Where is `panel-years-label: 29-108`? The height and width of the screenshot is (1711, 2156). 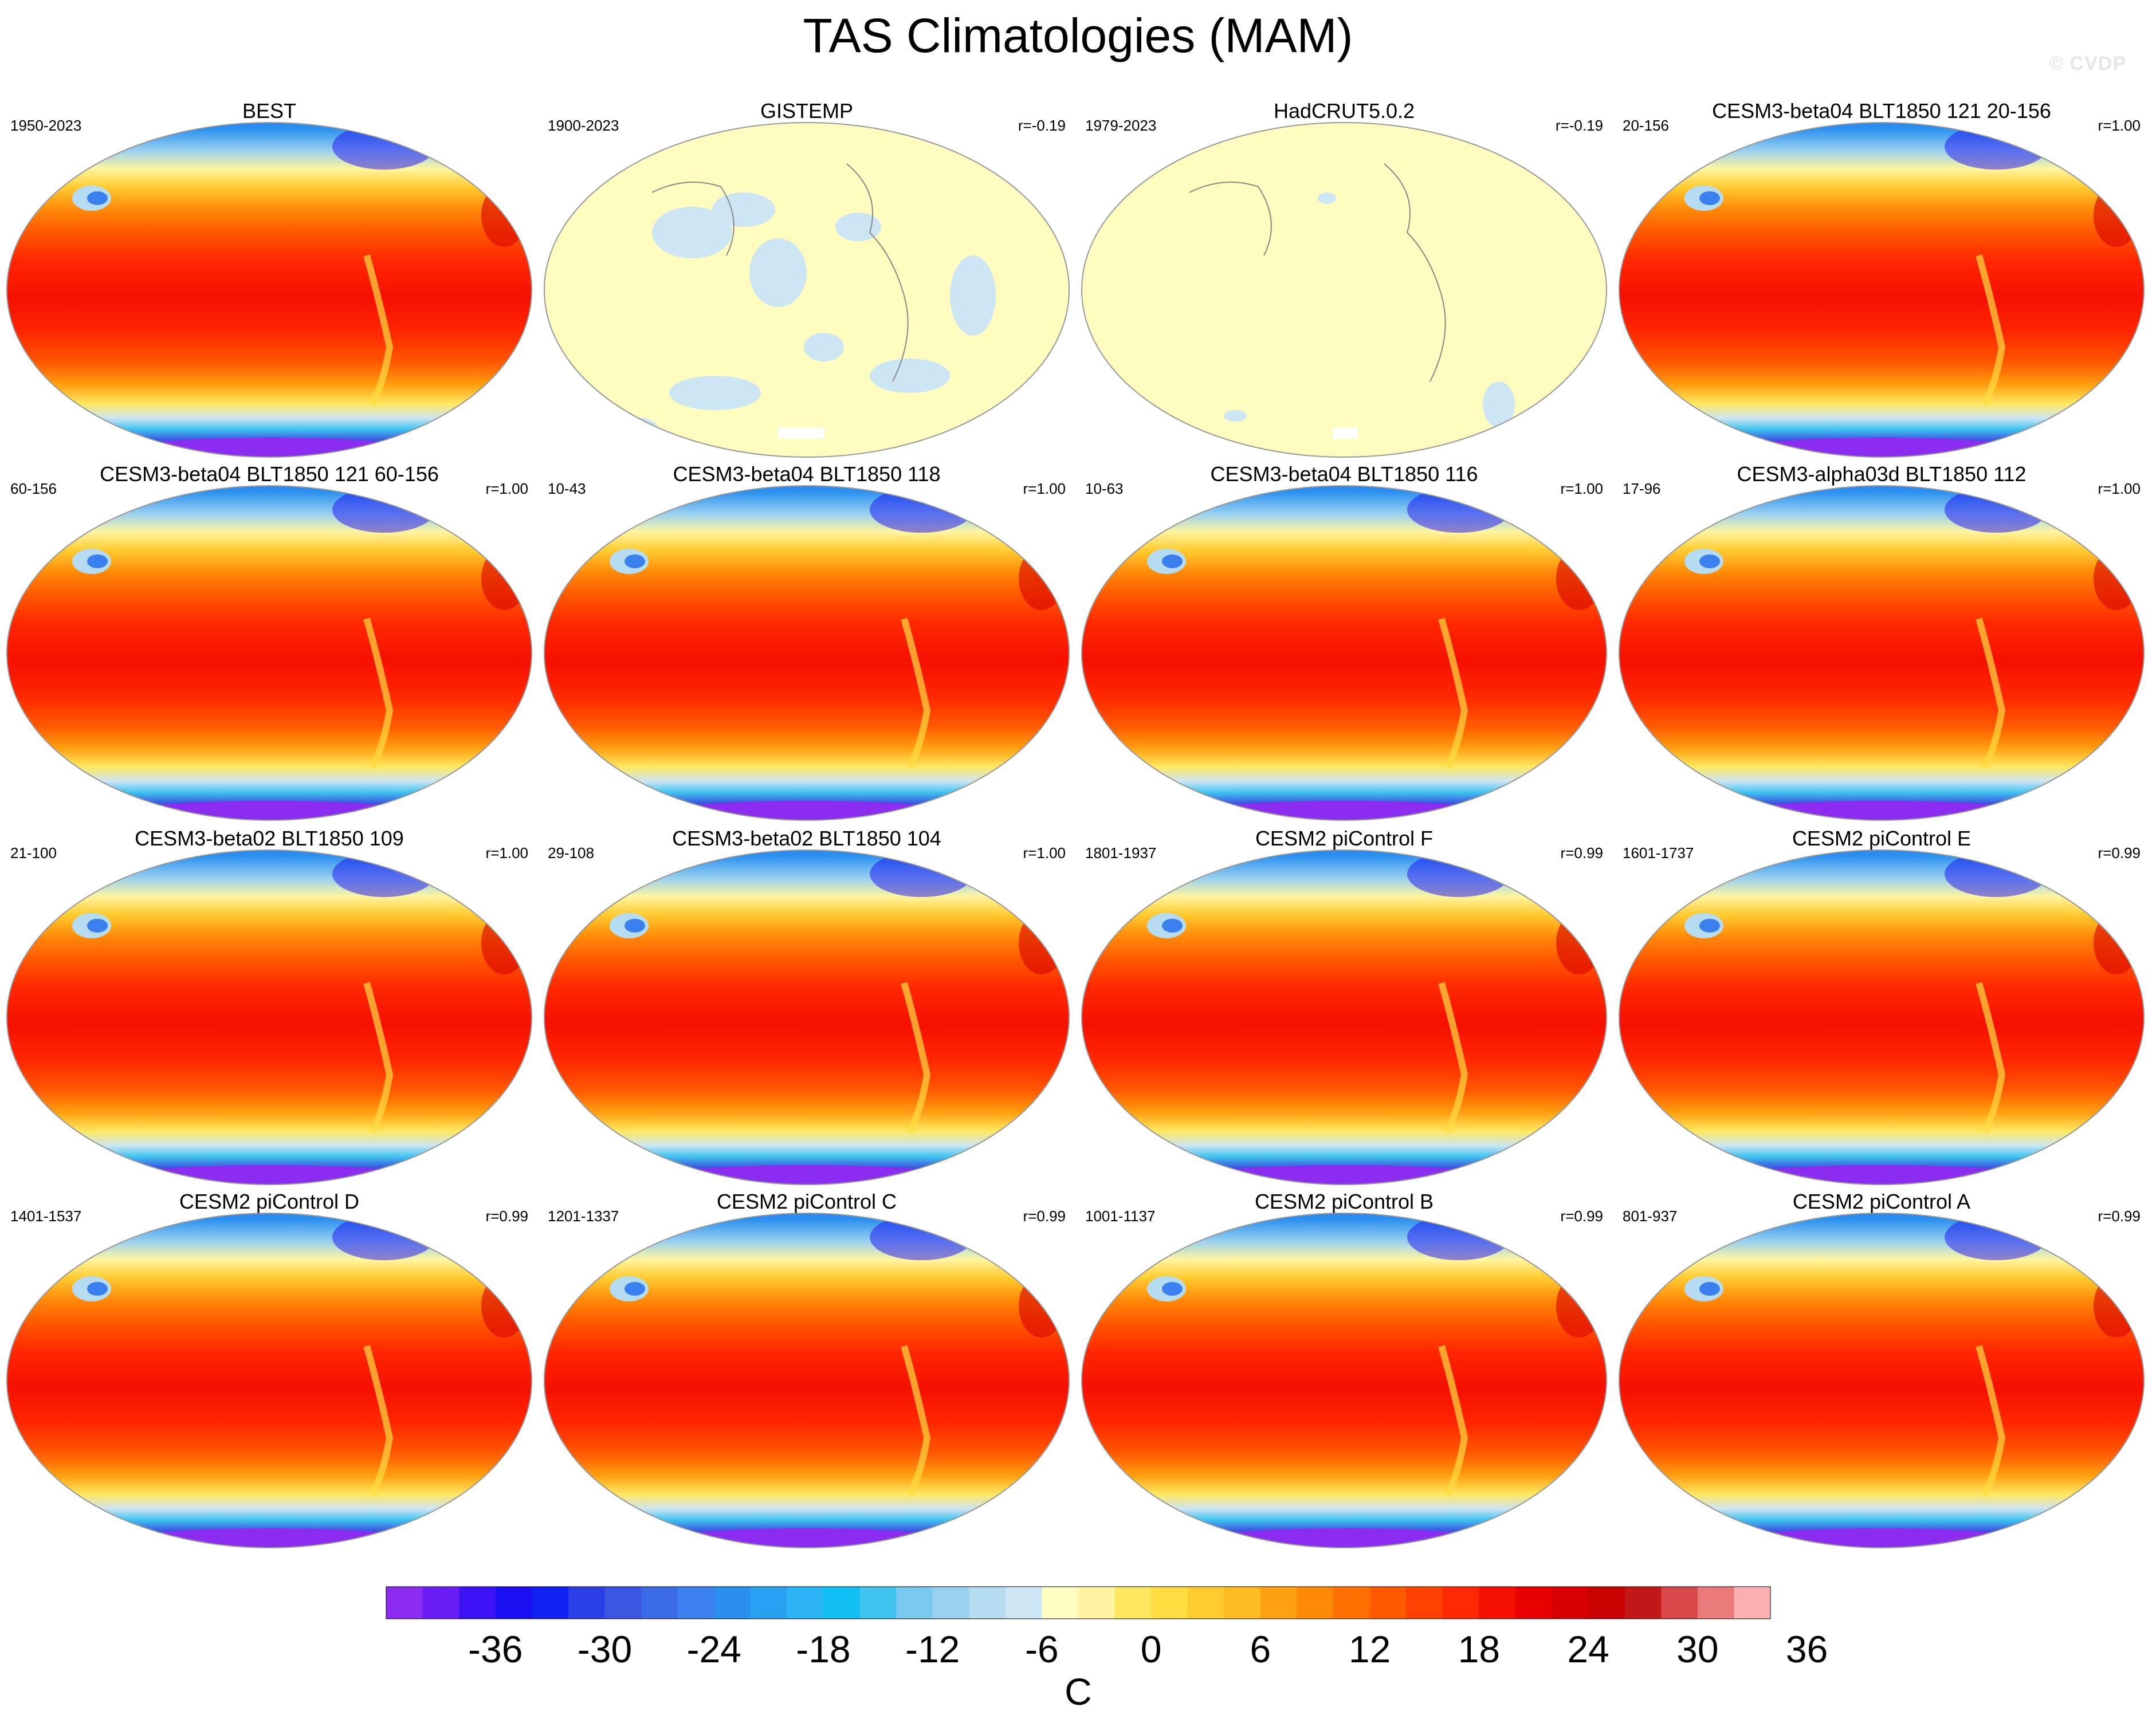
panel-years-label: 29-108 is located at coordinates (571, 853).